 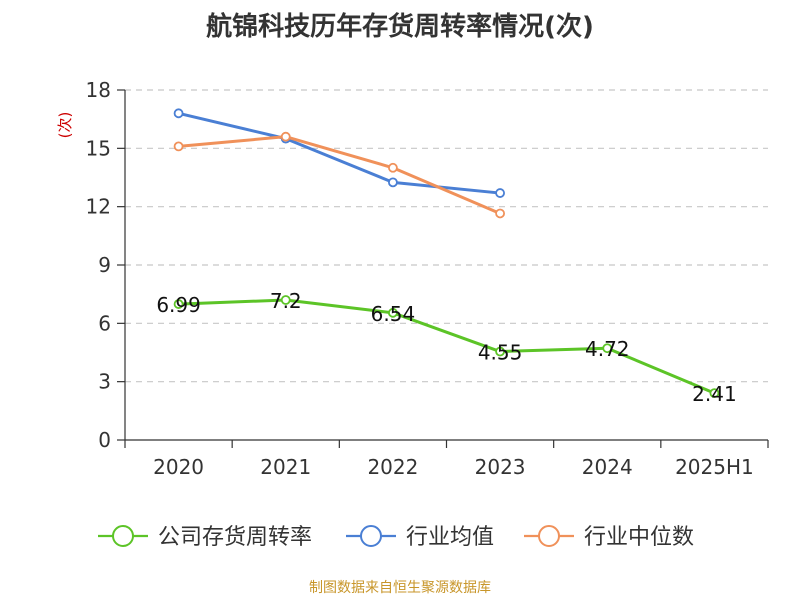 I want to click on data-label: 7.2, so click(x=286, y=301).